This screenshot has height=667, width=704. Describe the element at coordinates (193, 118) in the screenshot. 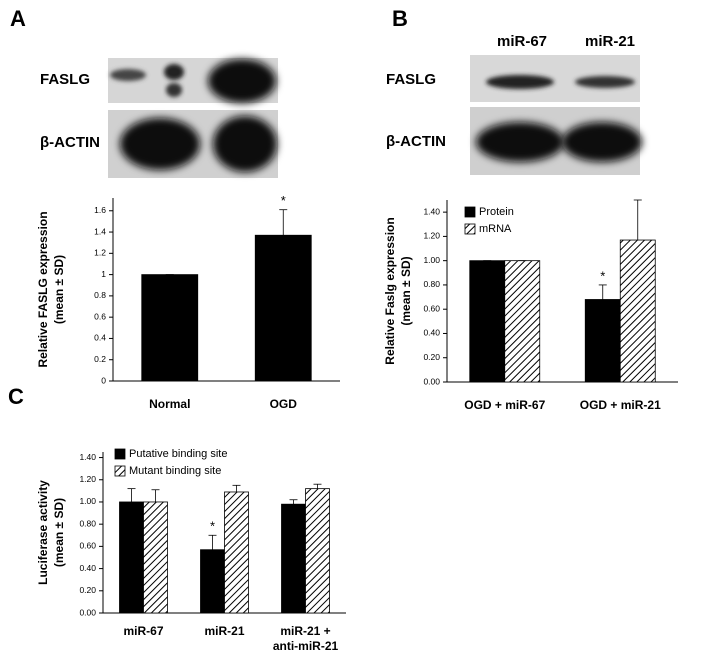

I see `blot-a` at that location.